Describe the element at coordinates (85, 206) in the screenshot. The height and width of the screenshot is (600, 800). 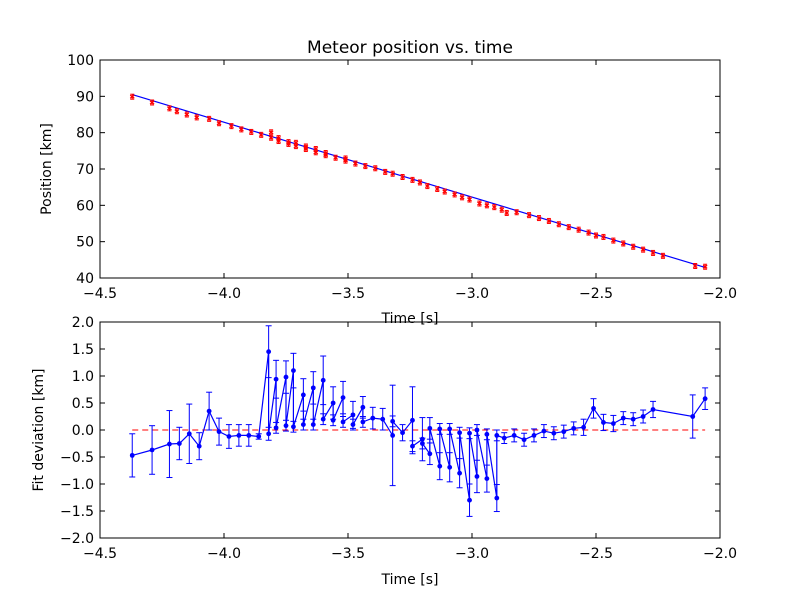
I see `position-y-tick-label: 60` at that location.